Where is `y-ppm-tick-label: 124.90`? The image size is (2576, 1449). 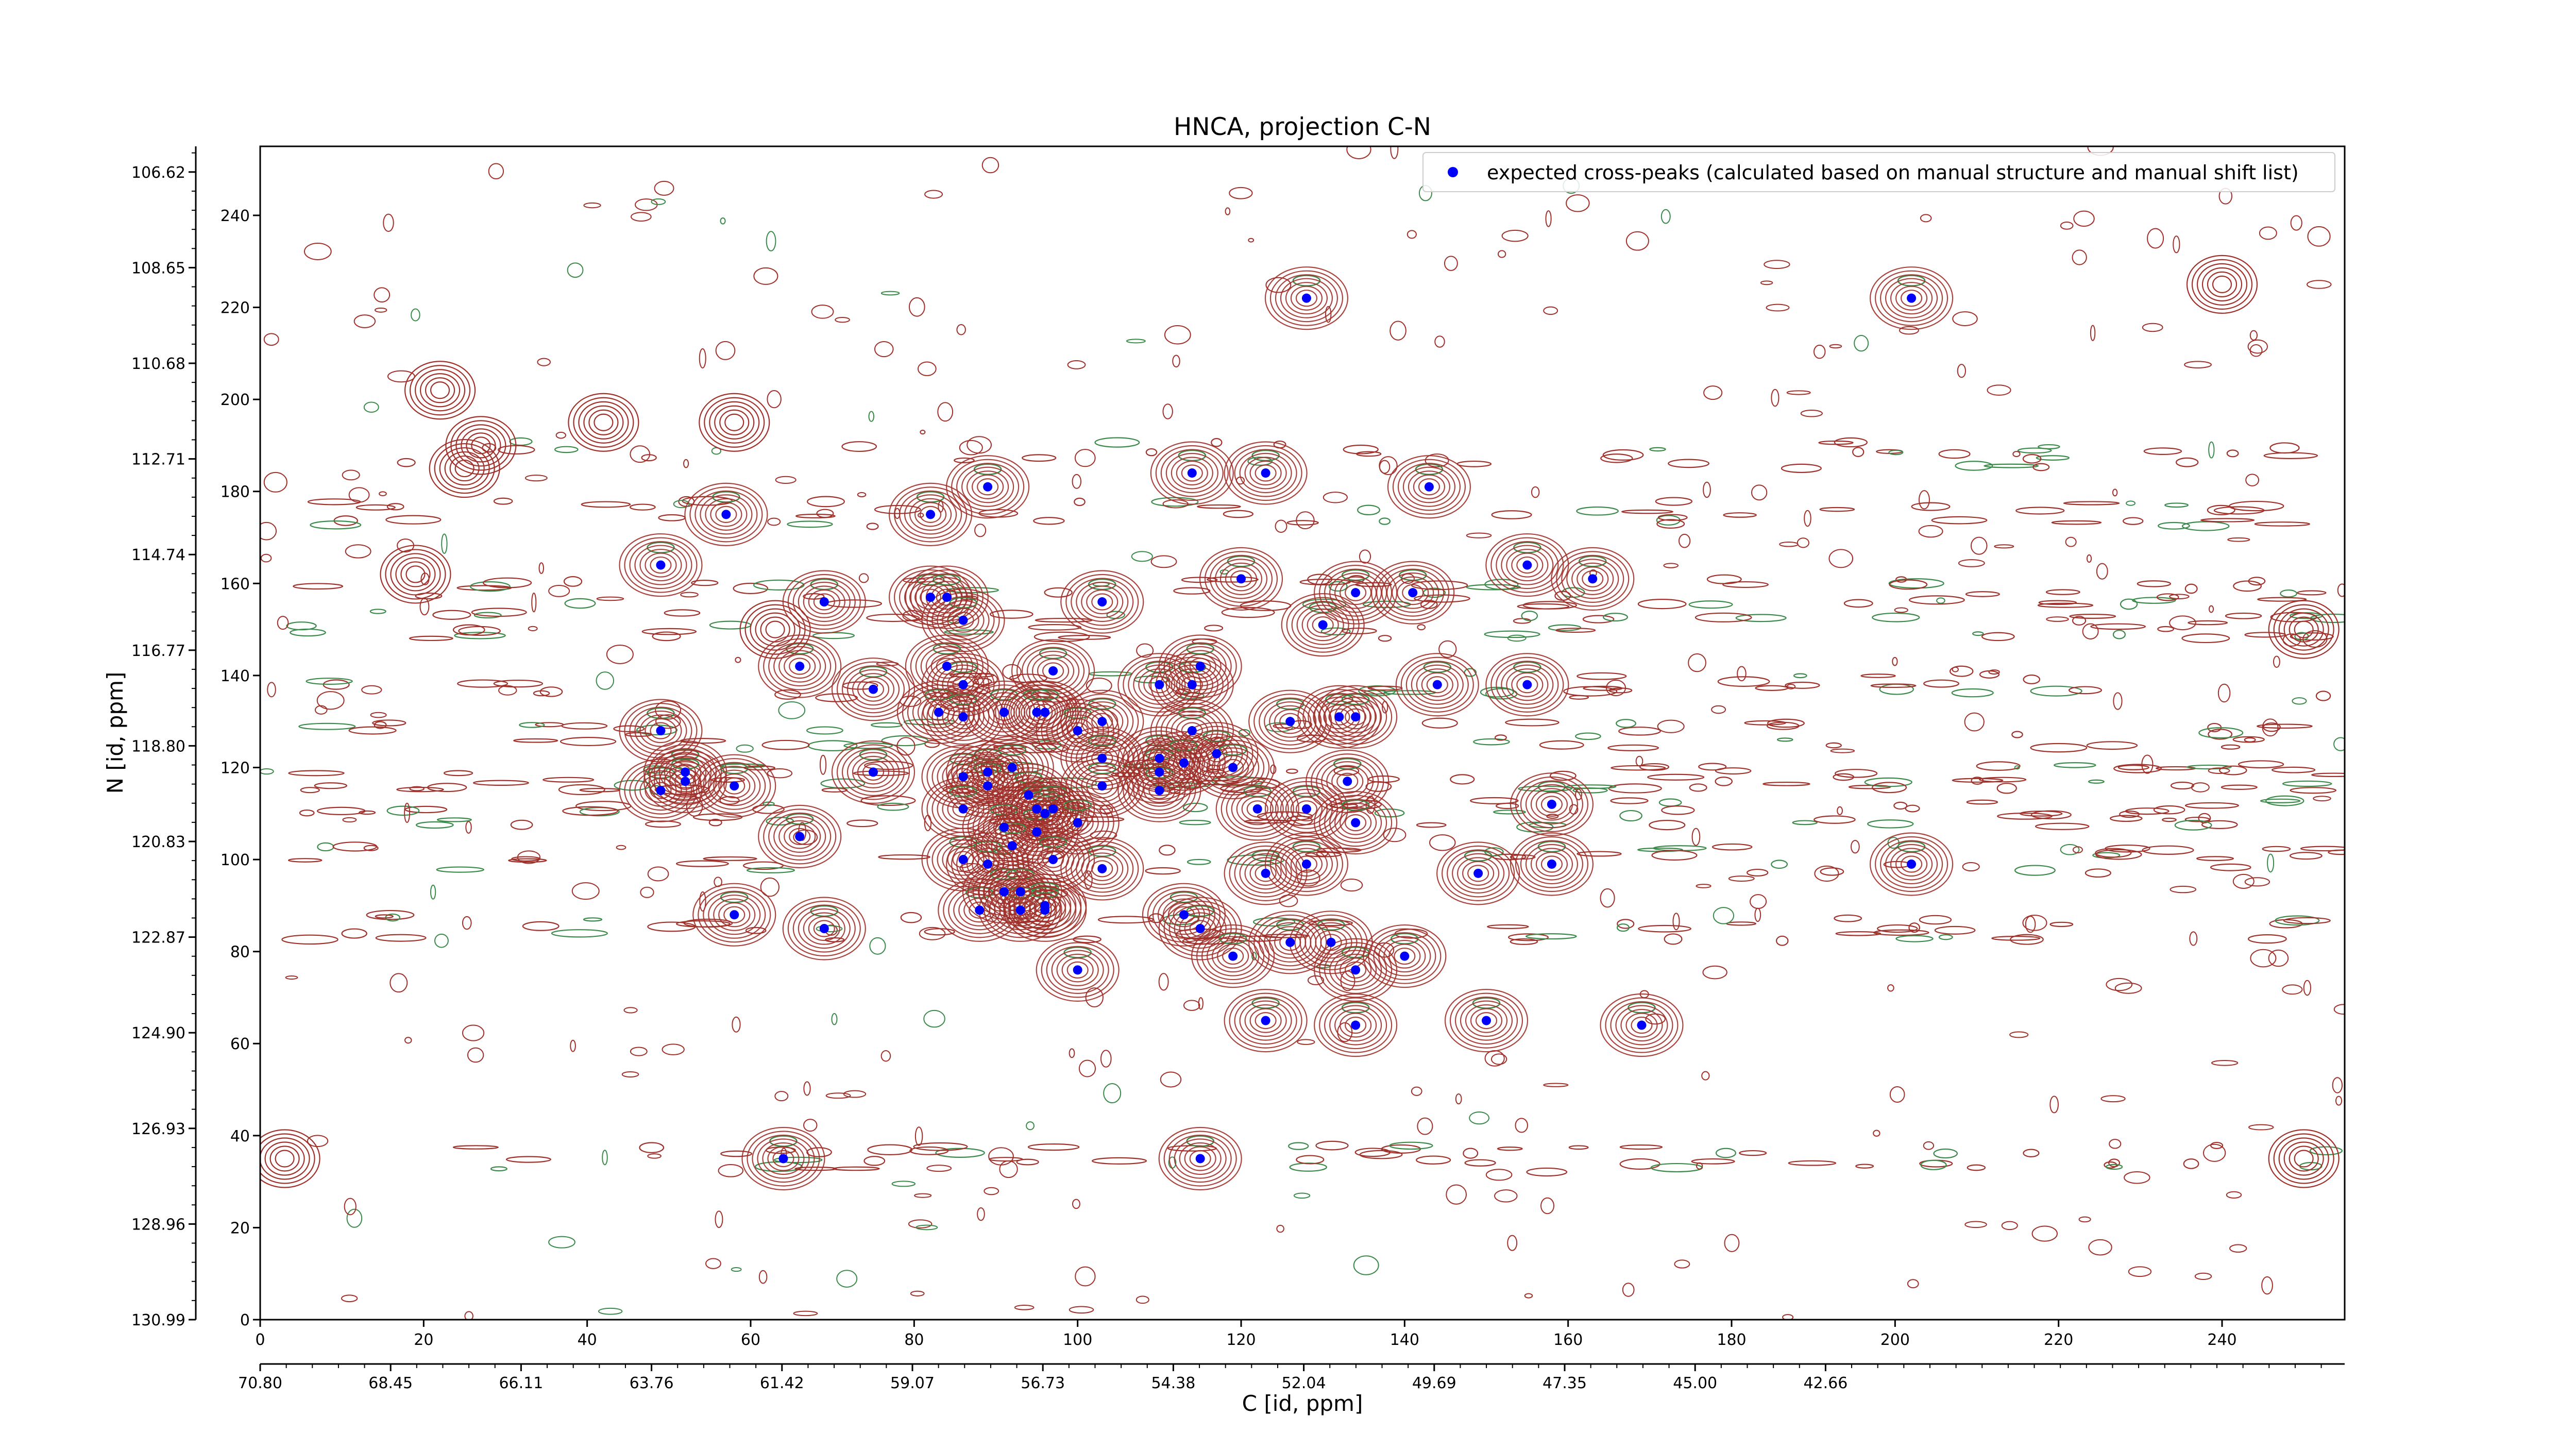
y-ppm-tick-label: 124.90 is located at coordinates (158, 1033).